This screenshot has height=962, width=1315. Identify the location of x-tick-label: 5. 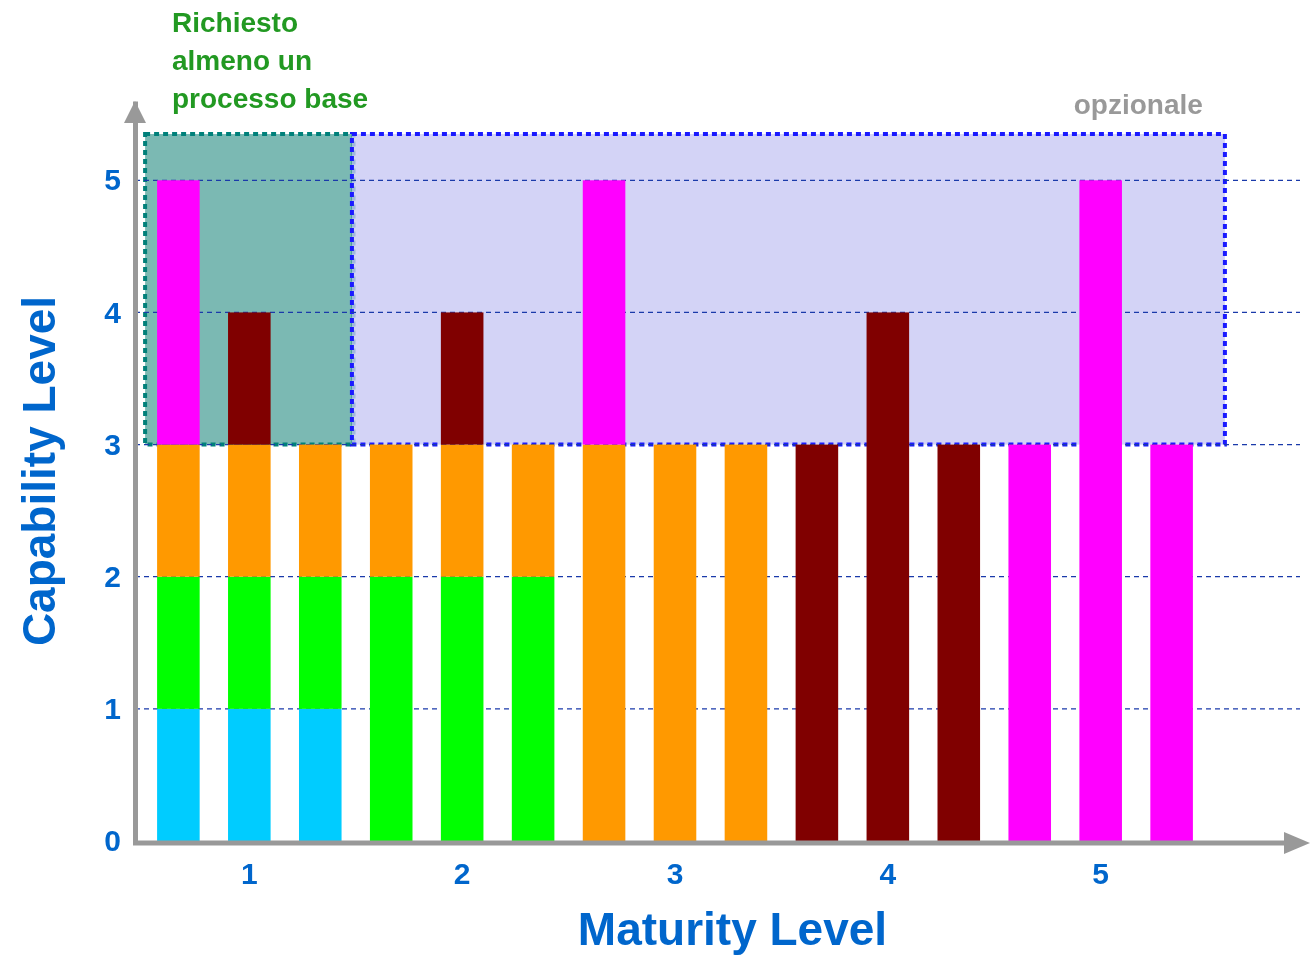
(1101, 874).